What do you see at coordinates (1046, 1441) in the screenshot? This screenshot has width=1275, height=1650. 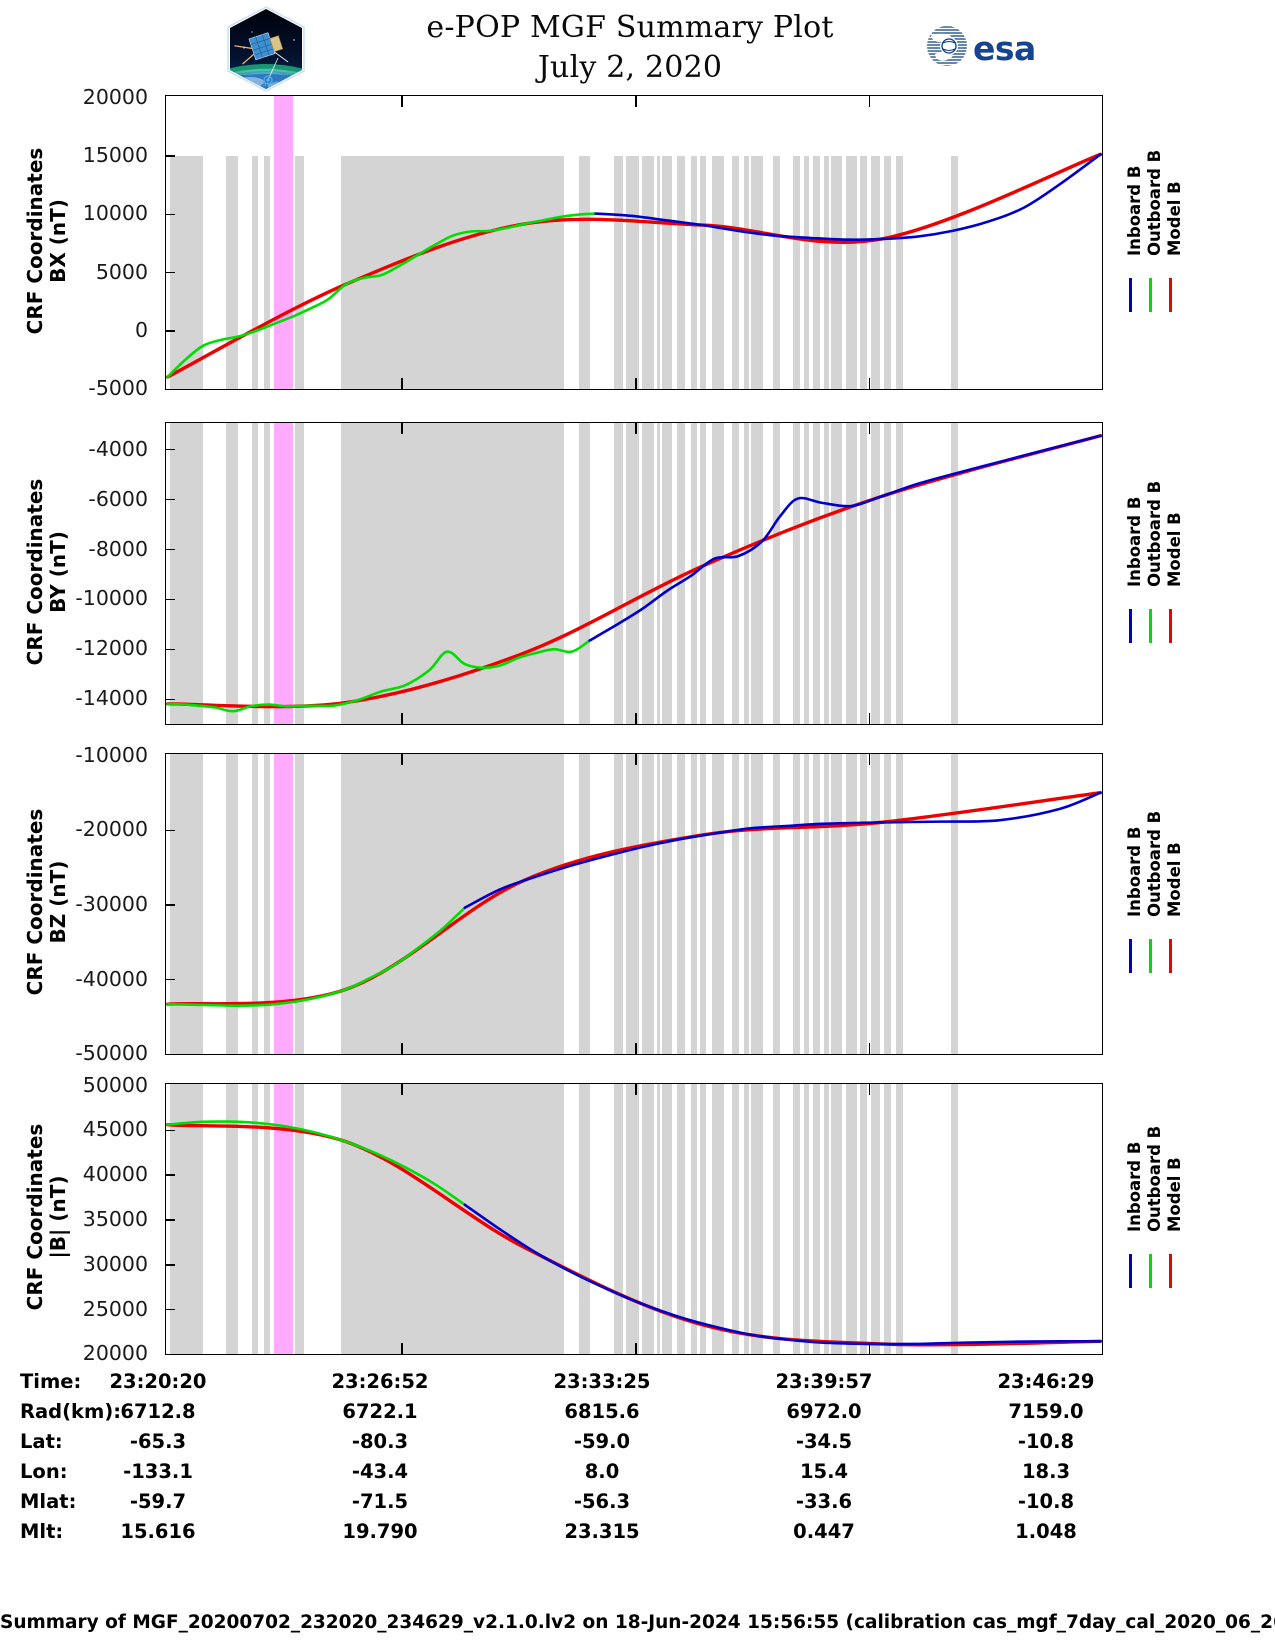 I see `table-cell: -10.8` at bounding box center [1046, 1441].